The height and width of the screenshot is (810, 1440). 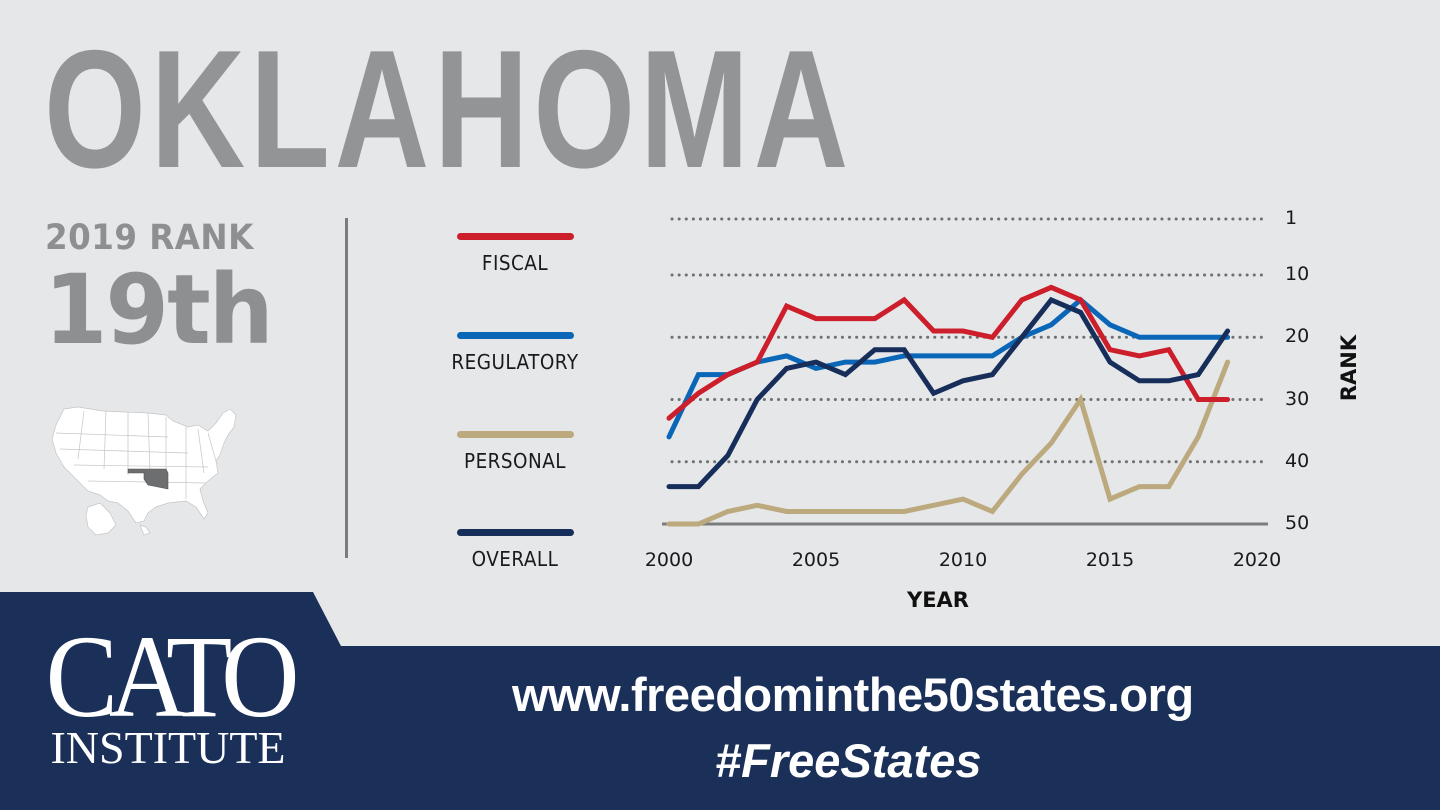 I want to click on hashtag: #FreeStates, so click(x=848, y=760).